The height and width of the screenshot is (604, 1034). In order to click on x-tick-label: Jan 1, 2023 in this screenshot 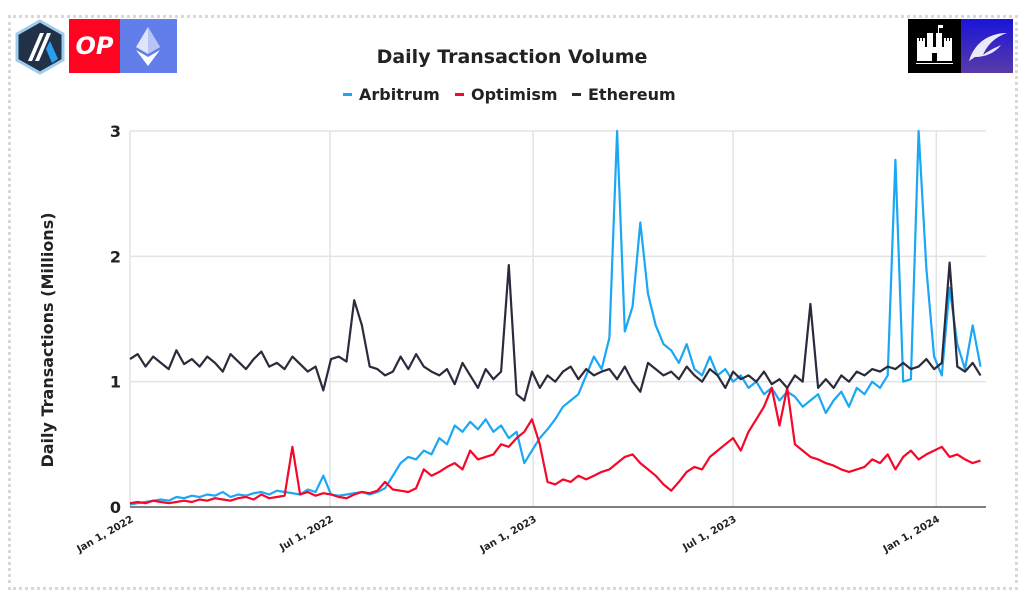, I will do `click(508, 535)`.